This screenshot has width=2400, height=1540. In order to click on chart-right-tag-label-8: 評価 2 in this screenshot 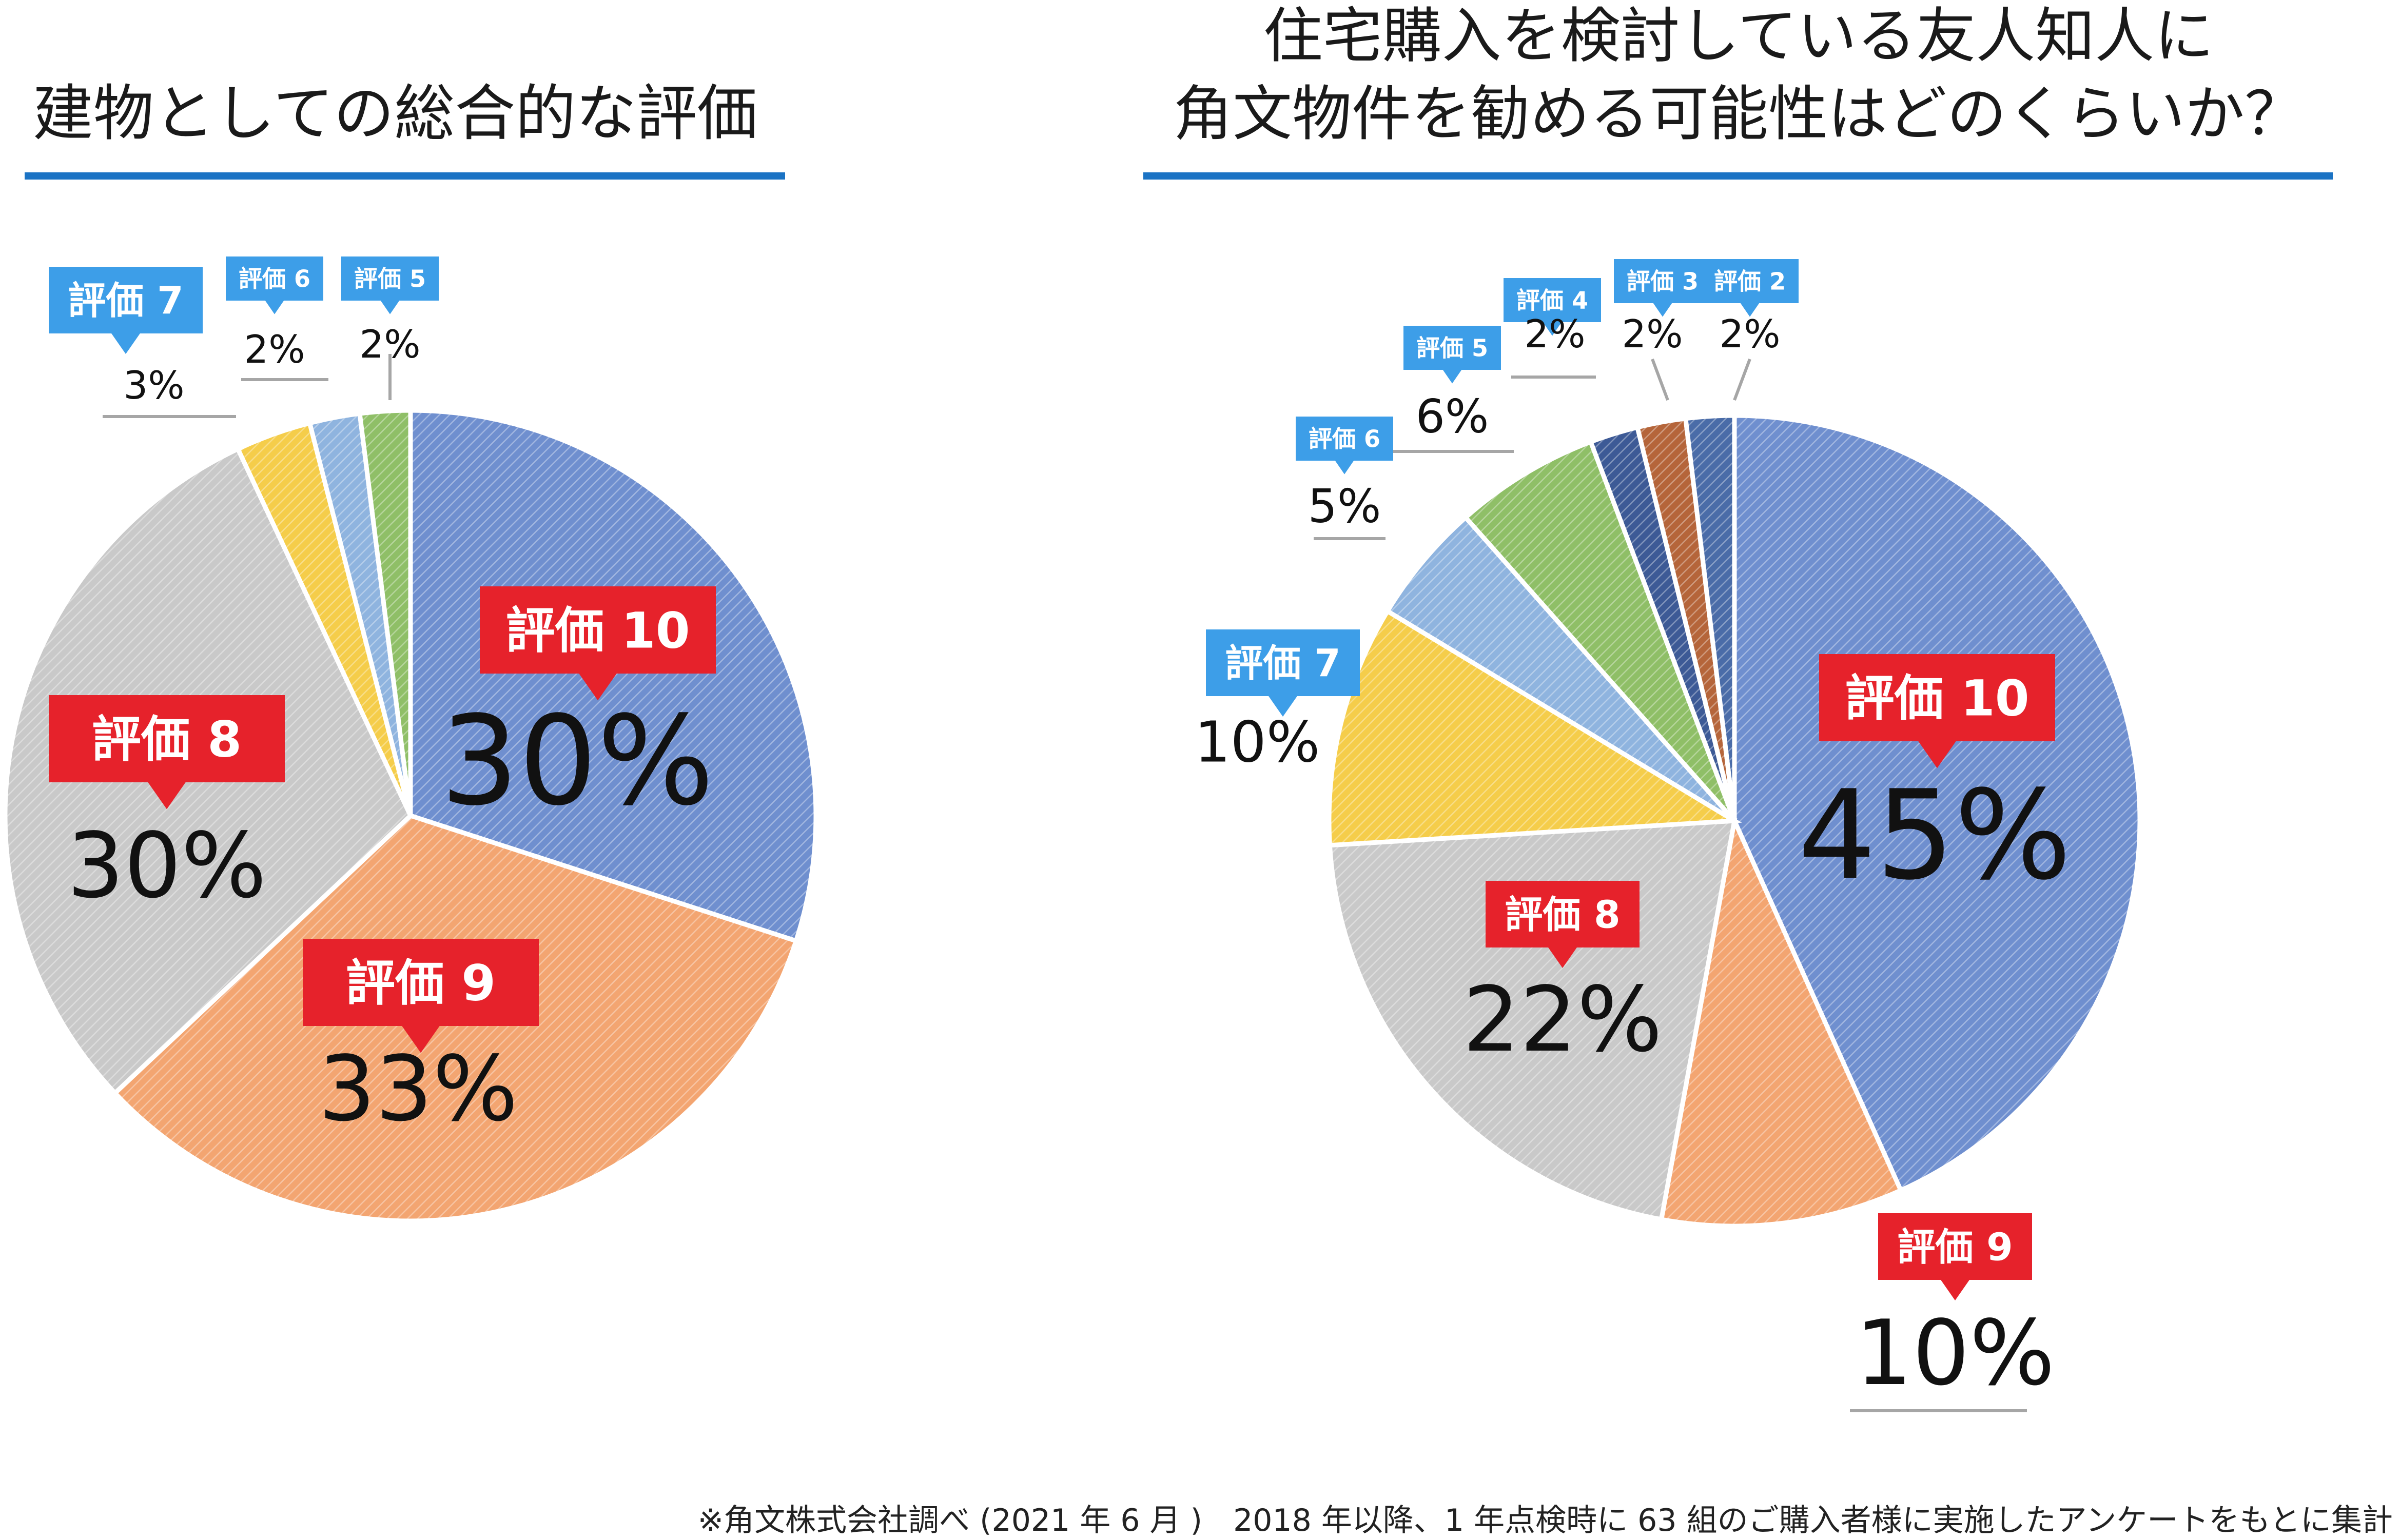, I will do `click(1750, 281)`.